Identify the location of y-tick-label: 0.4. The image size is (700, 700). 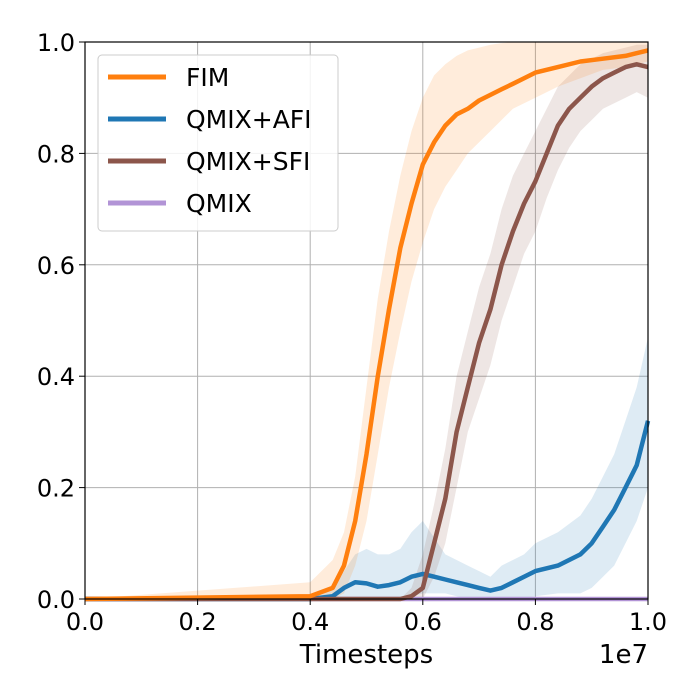
(56, 377).